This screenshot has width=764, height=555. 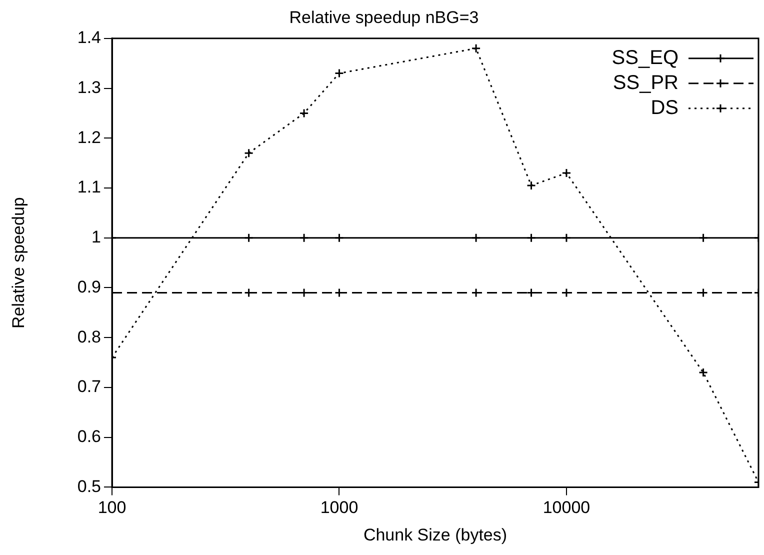 What do you see at coordinates (566, 508) in the screenshot?
I see `x-tick-label: 10000` at bounding box center [566, 508].